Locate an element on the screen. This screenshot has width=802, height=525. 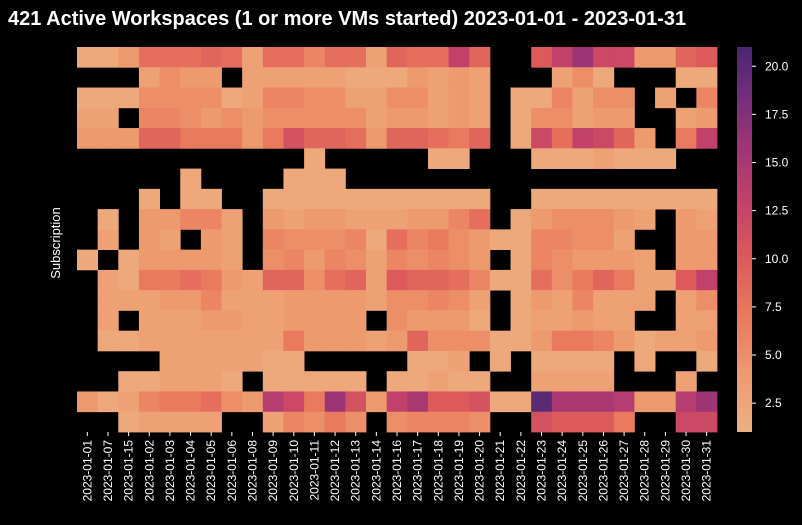
x-tick-label: 2023-01-22 is located at coordinates (521, 471).